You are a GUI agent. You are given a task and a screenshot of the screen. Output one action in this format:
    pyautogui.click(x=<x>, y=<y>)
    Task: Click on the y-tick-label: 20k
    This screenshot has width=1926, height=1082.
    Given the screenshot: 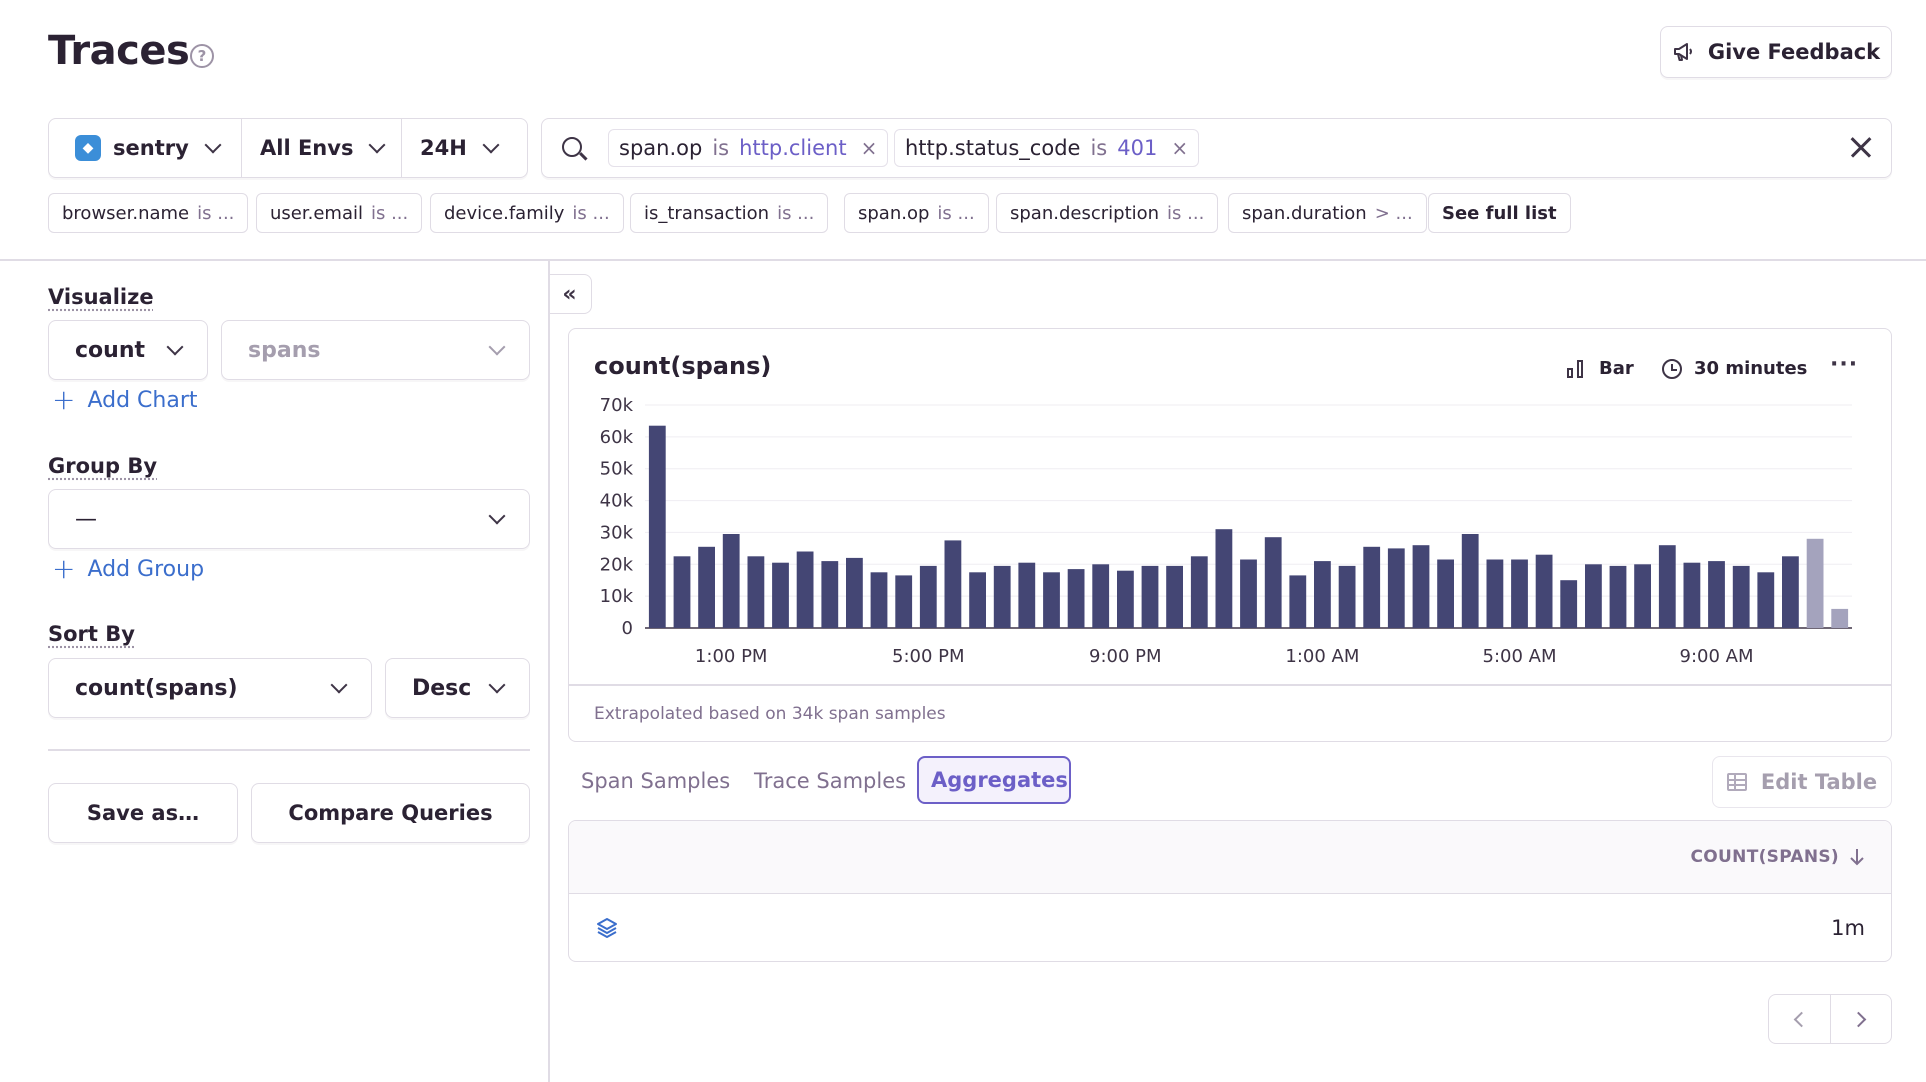 What is the action you would take?
    pyautogui.click(x=617, y=564)
    